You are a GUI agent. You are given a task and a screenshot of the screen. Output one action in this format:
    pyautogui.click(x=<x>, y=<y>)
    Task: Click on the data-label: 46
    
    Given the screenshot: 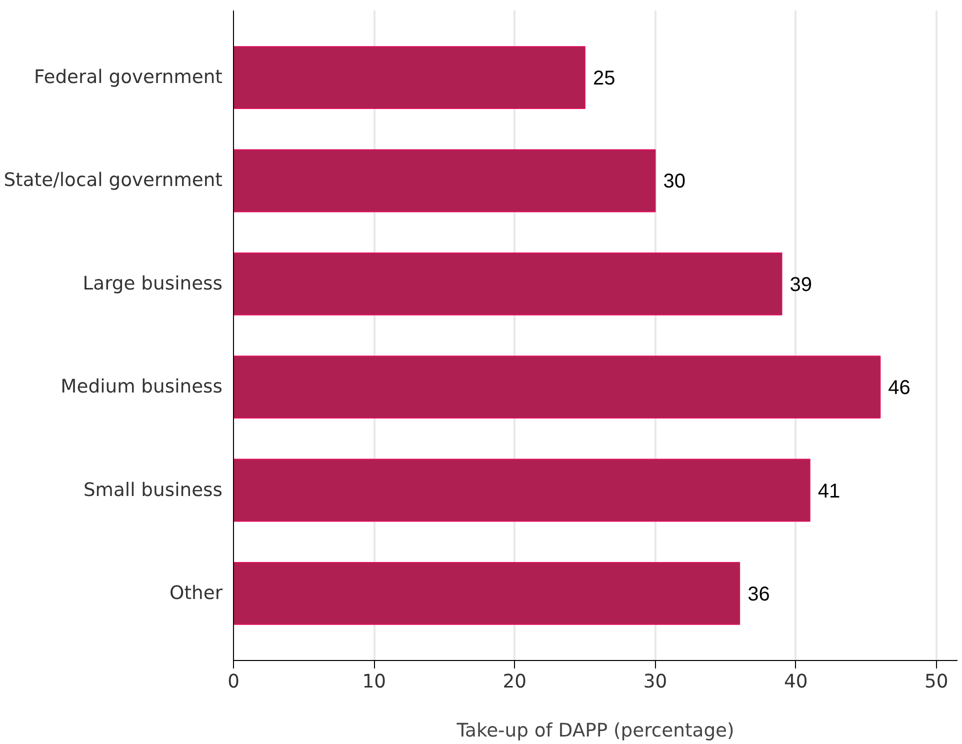 What is the action you would take?
    pyautogui.click(x=899, y=388)
    